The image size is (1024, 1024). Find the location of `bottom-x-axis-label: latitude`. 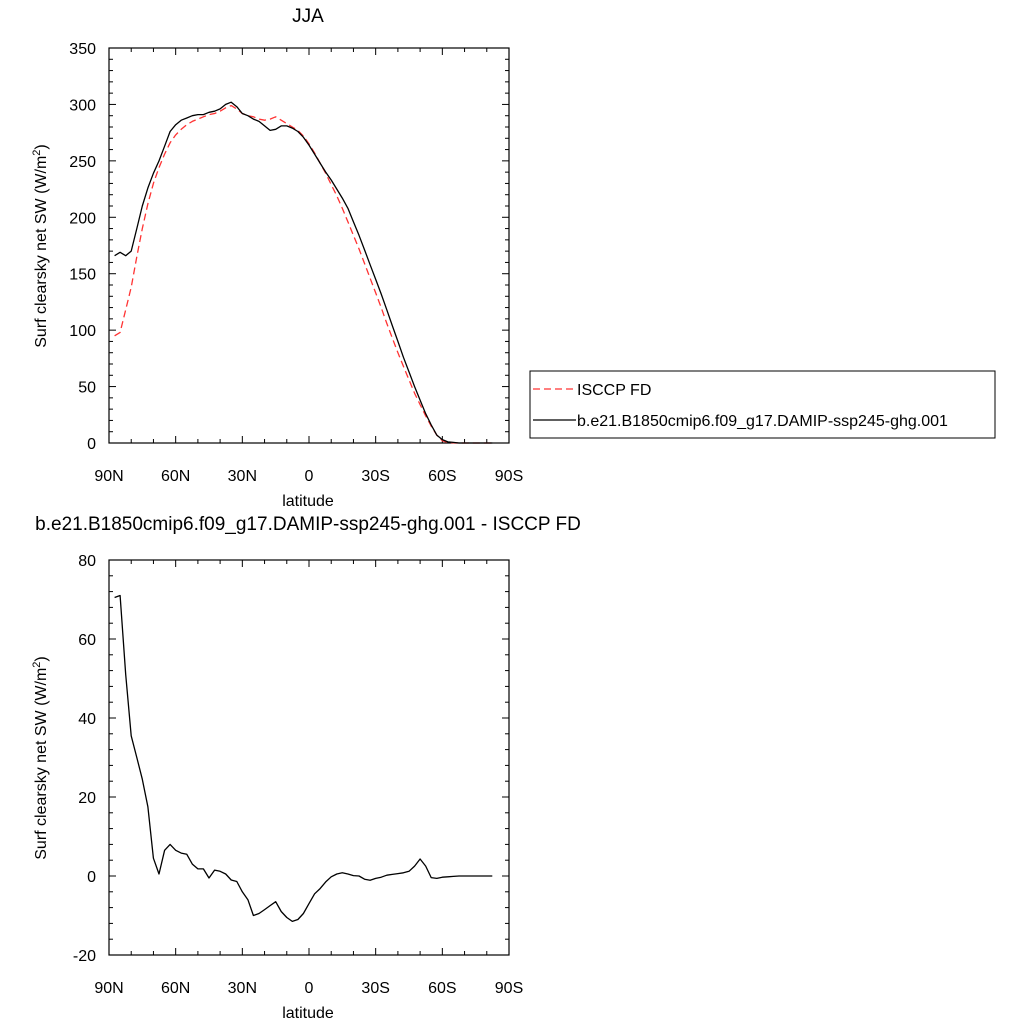

bottom-x-axis-label: latitude is located at coordinates (308, 1013).